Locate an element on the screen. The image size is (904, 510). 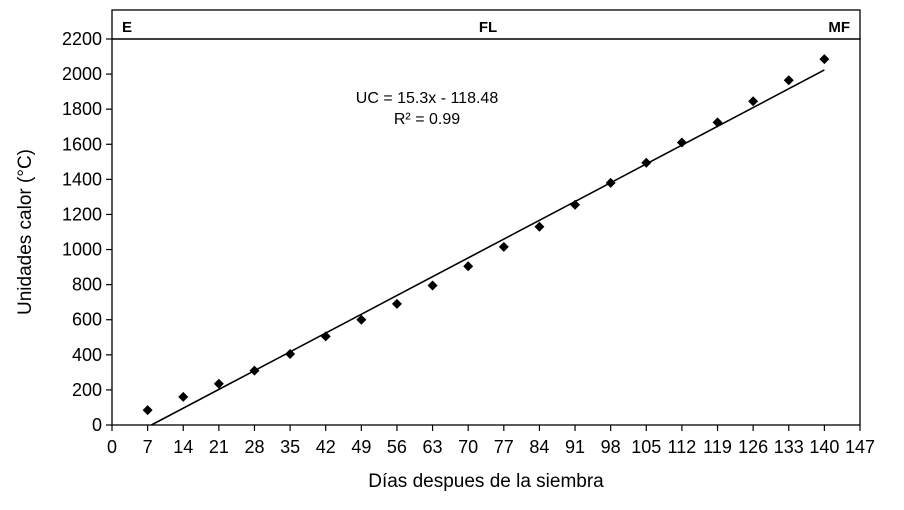
x-tick-label: 77 is located at coordinates (504, 447).